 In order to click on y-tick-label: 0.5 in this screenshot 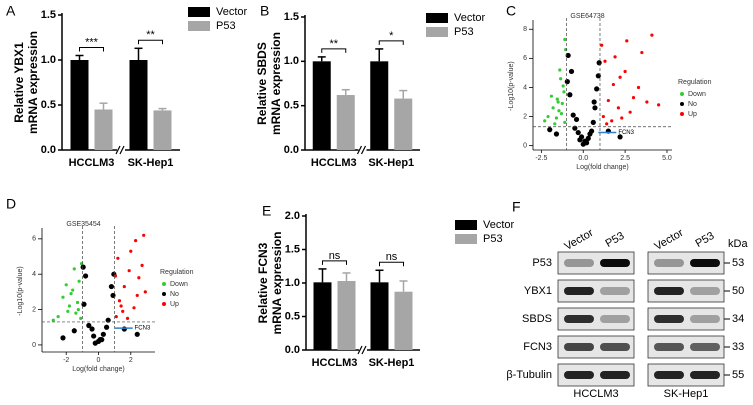, I will do `click(48, 105)`.